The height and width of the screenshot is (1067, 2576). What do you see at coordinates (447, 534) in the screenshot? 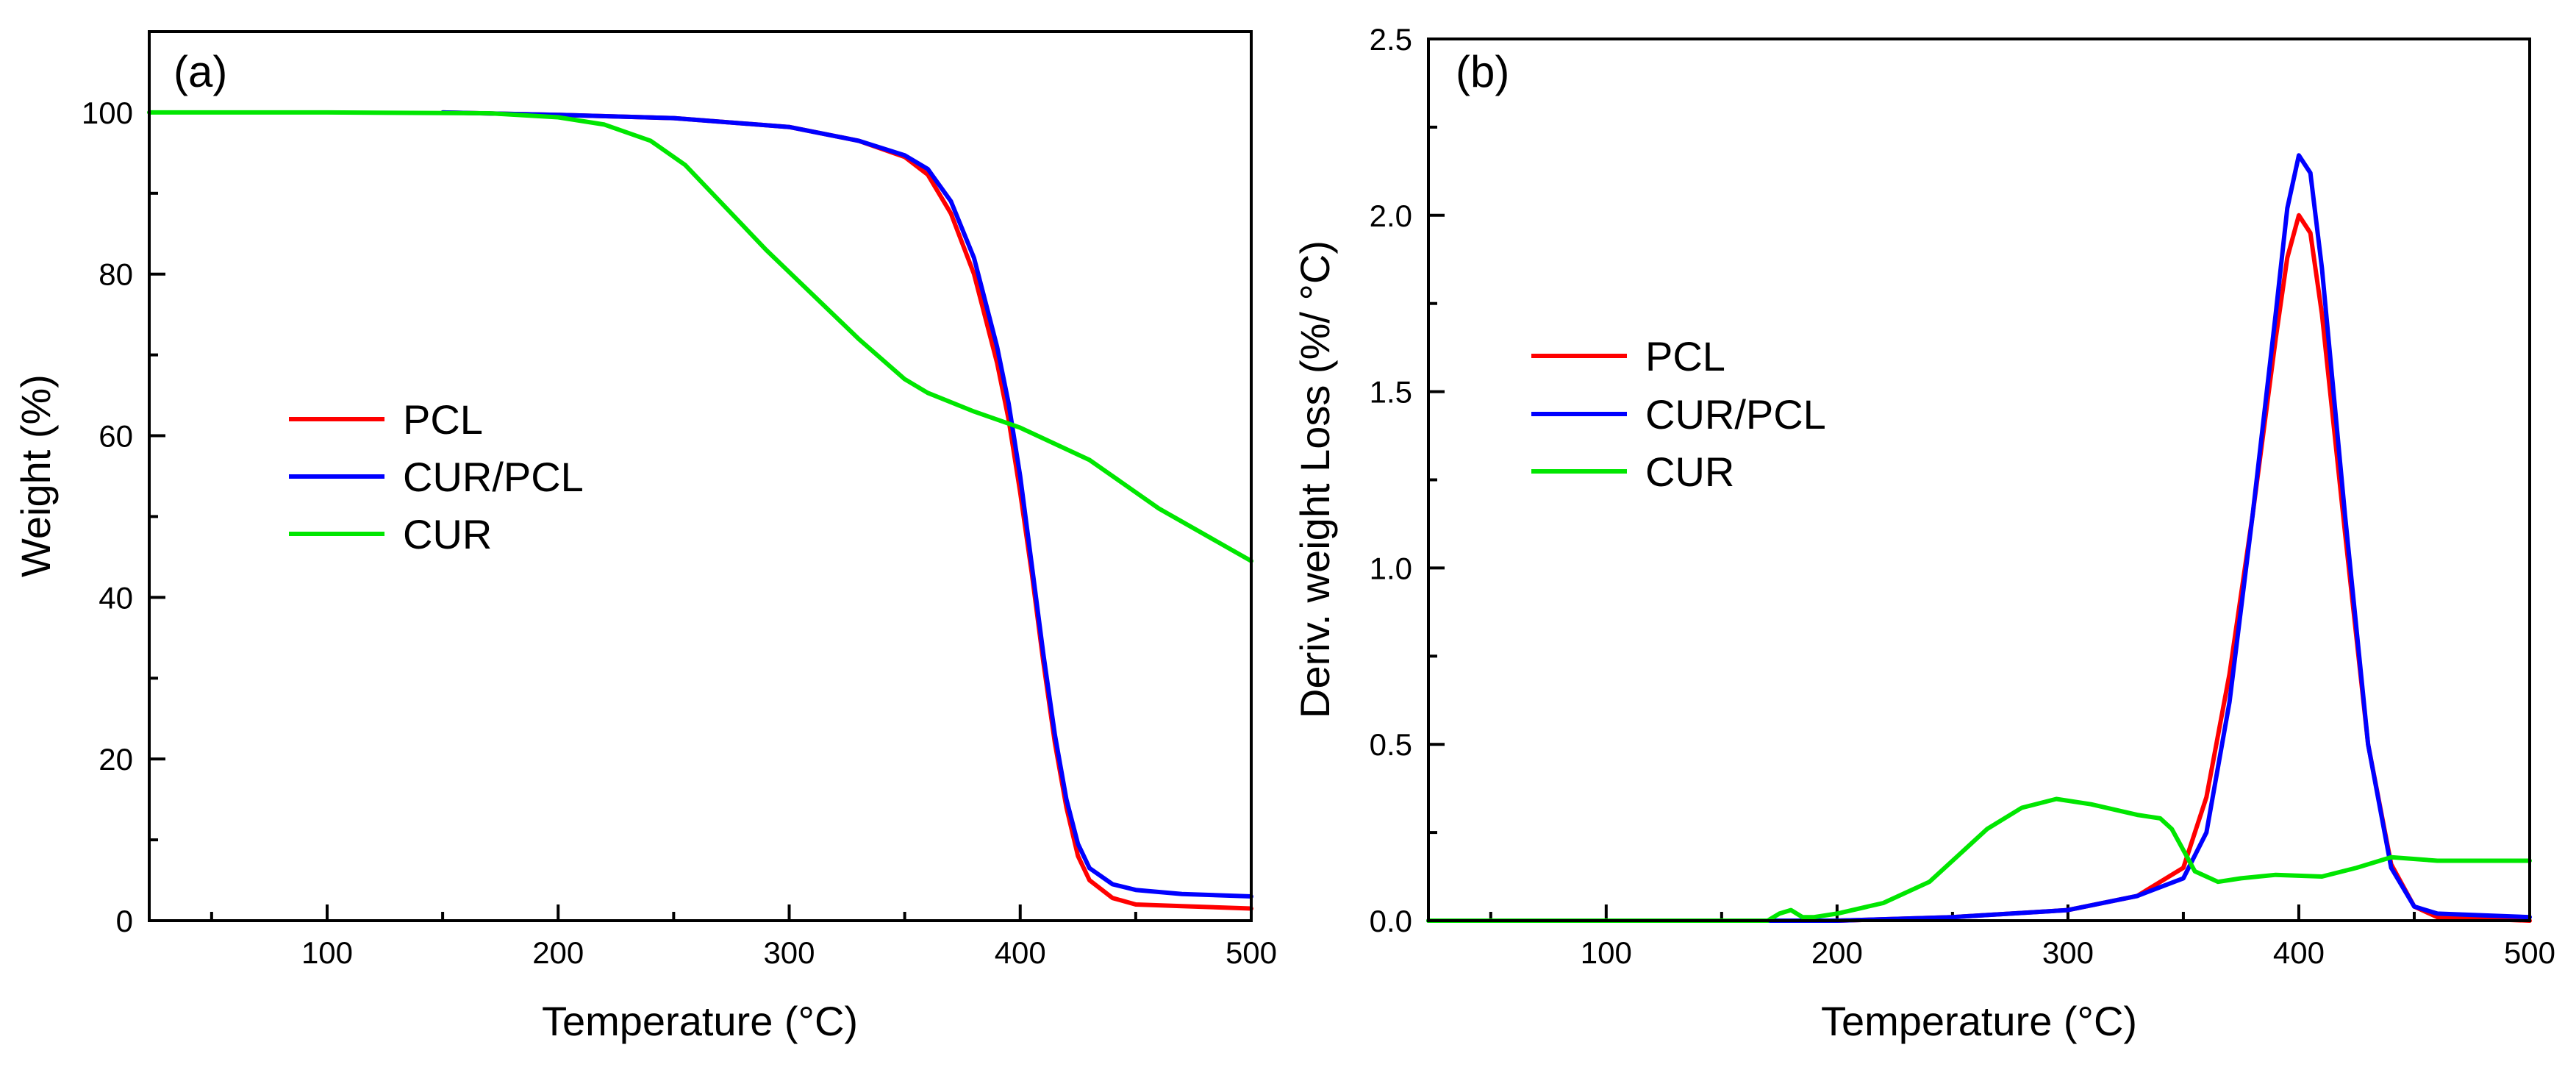
I see `panel-a-legend-label-cur: CUR` at bounding box center [447, 534].